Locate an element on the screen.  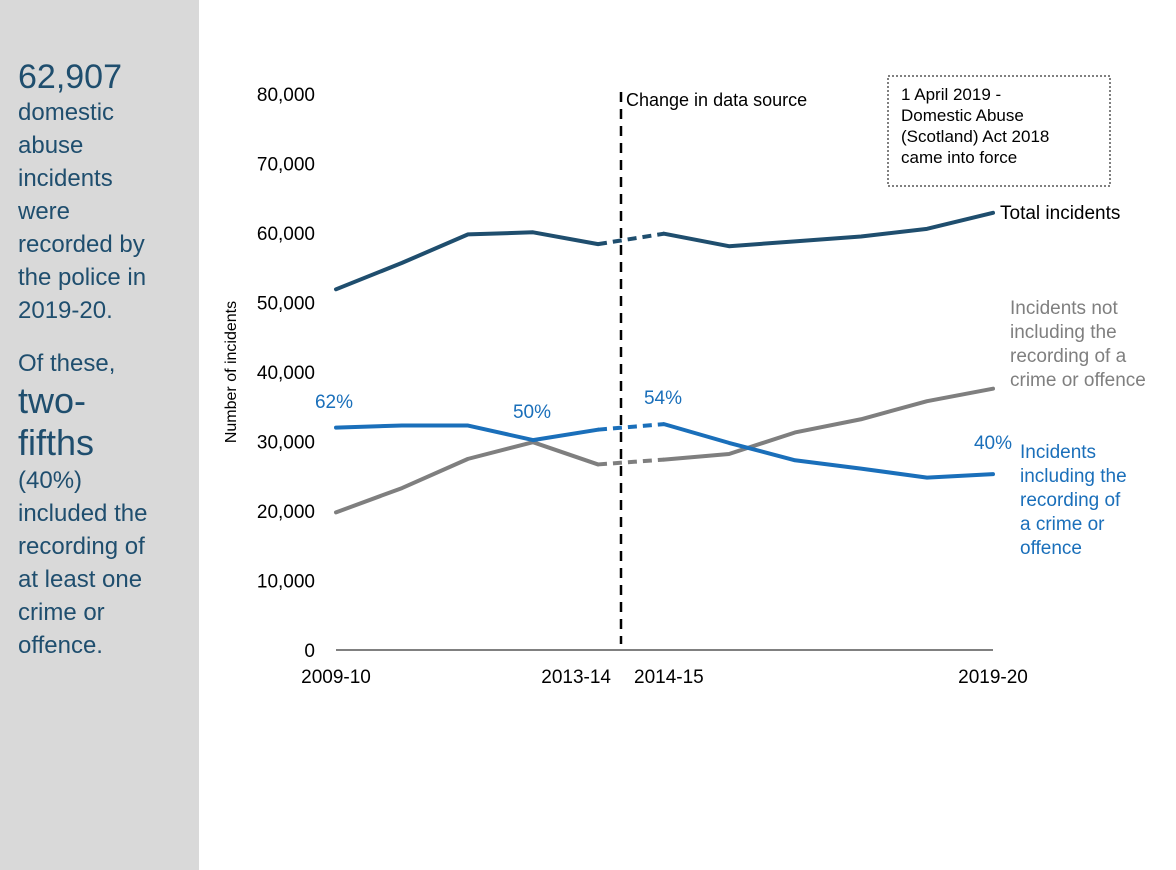
percent-label: 50% is located at coordinates (532, 412).